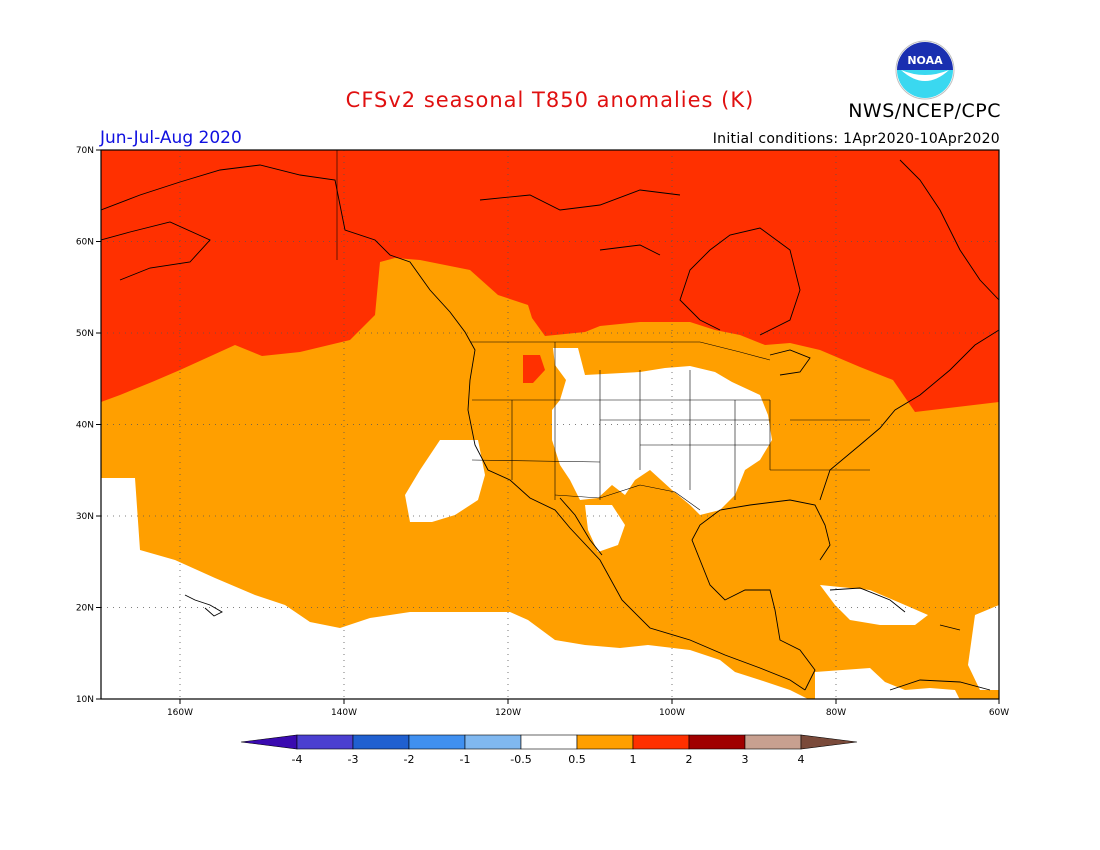 The height and width of the screenshot is (850, 1100). Describe the element at coordinates (689, 759) in the screenshot. I see `colorbar-label: 2` at that location.